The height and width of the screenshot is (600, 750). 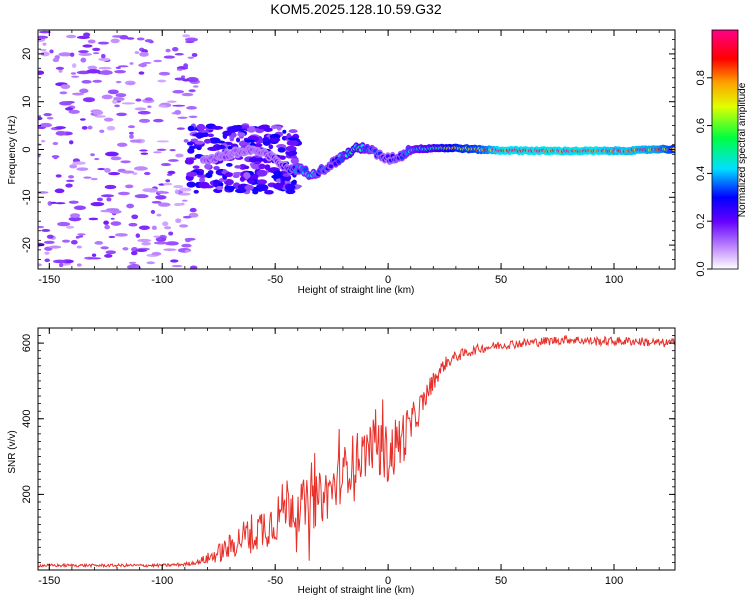 I want to click on spectrogram-y-tick-label: 10, so click(x=27, y=102).